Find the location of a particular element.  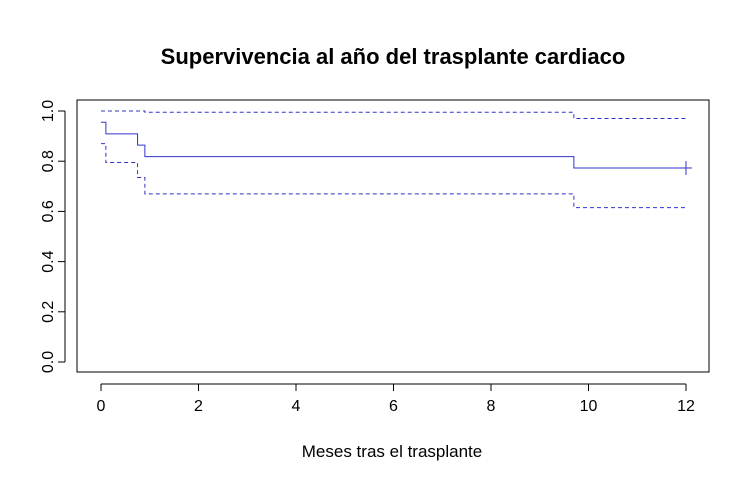

x-tick-label: 6 is located at coordinates (393, 406).